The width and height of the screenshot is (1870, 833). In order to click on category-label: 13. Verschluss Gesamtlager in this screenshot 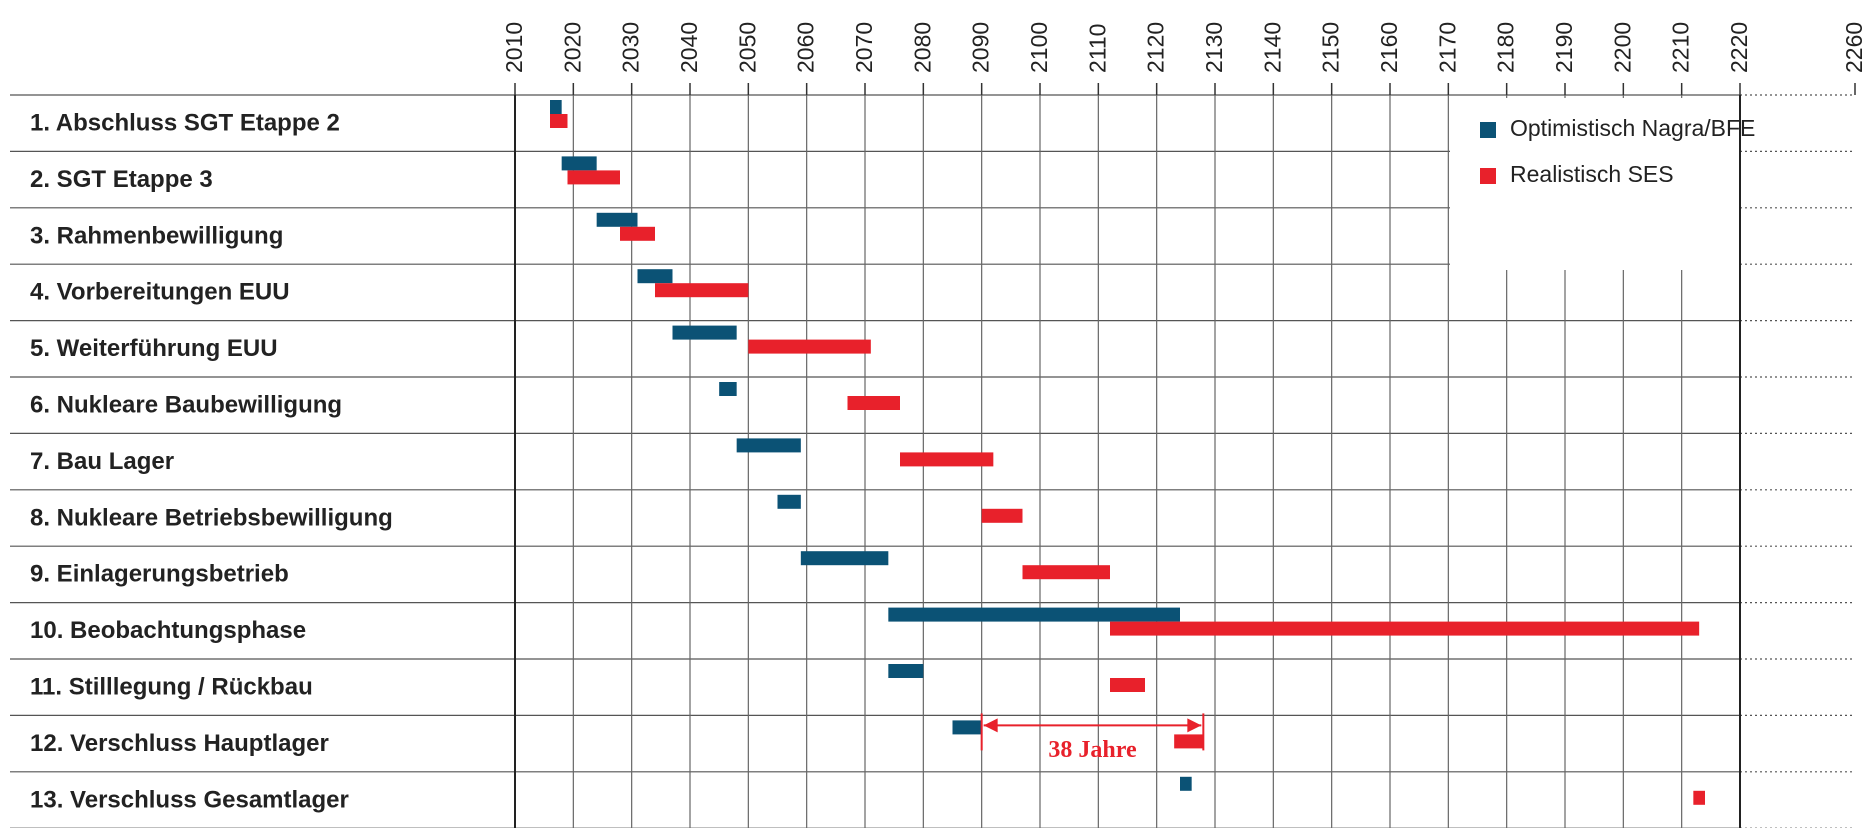, I will do `click(189, 799)`.